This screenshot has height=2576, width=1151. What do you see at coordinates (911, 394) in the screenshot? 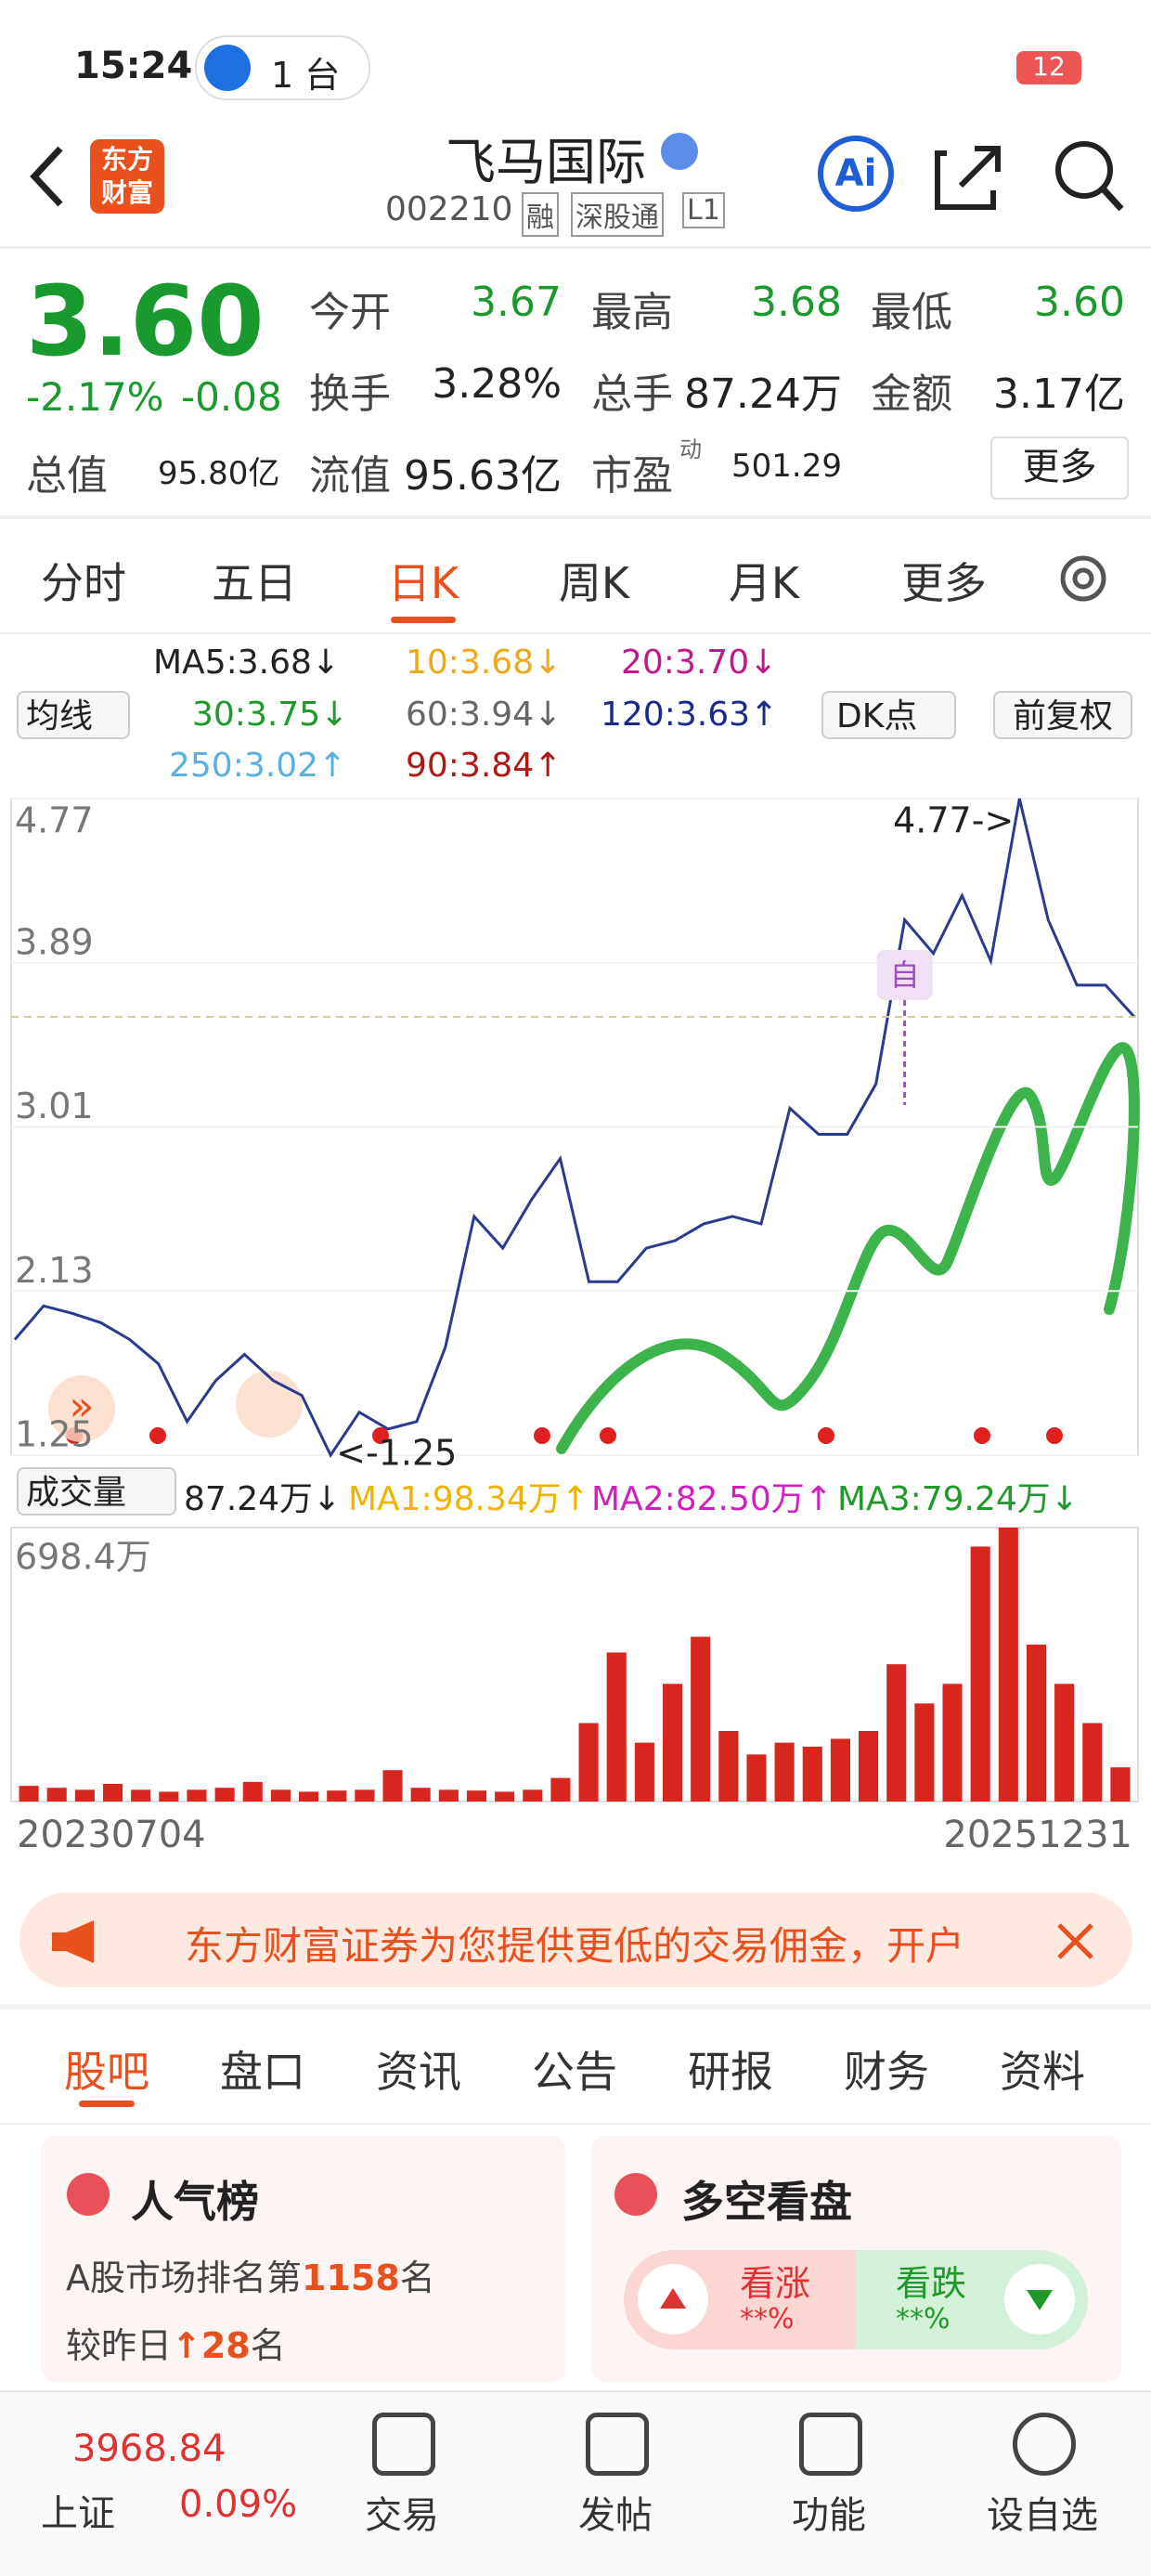
I see `stat-label: 金额` at bounding box center [911, 394].